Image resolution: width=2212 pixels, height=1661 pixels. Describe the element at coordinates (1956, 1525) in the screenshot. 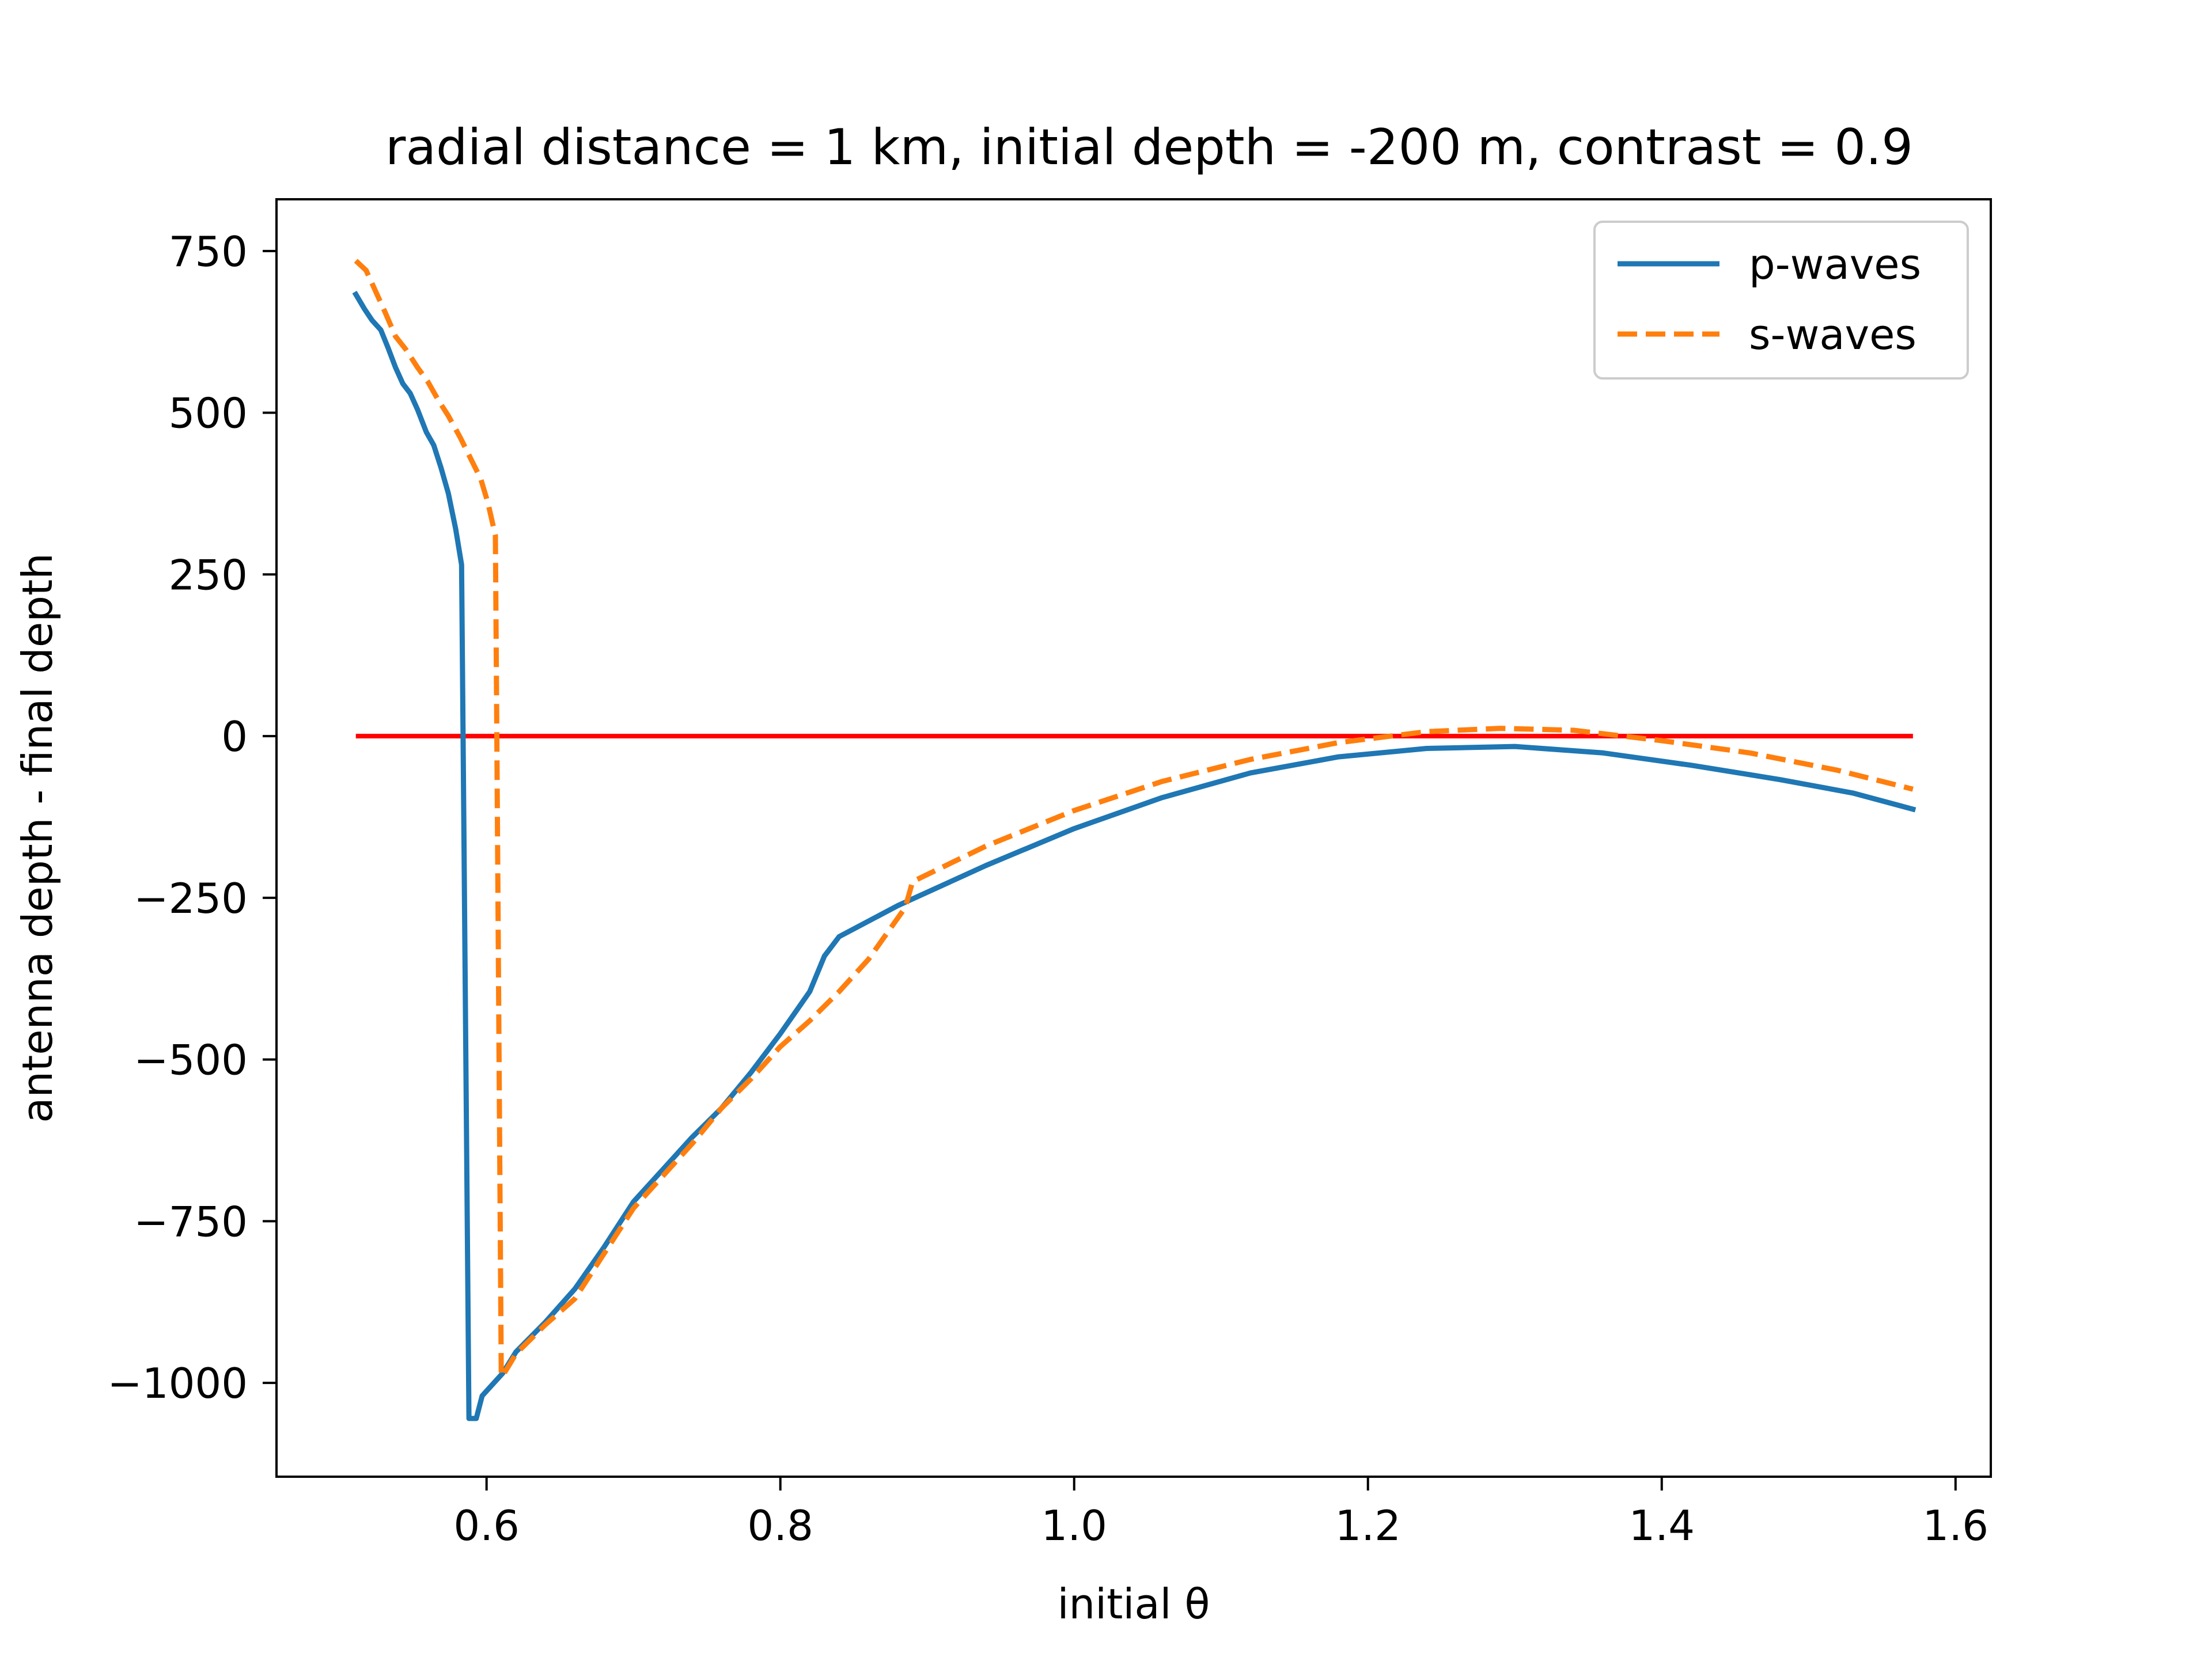

I see `x-tick-label: 1.6` at that location.